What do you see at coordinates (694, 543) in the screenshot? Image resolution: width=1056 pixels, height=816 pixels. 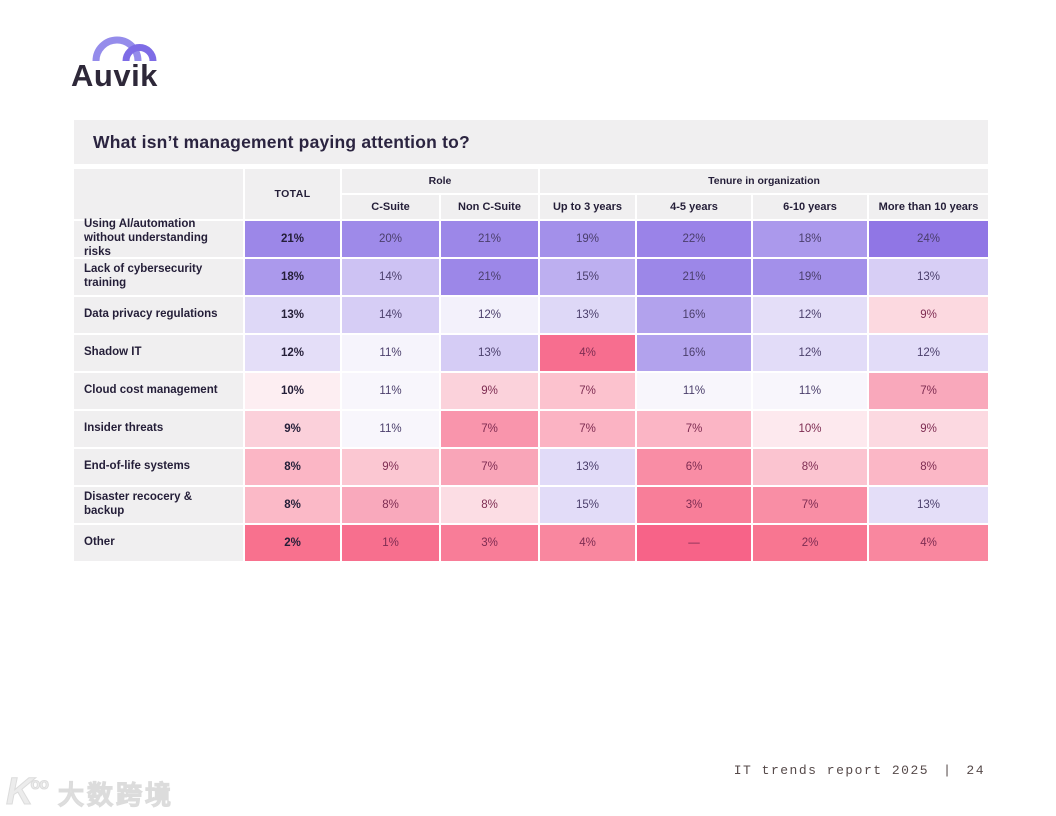 I see `heatmap-cell: —` at bounding box center [694, 543].